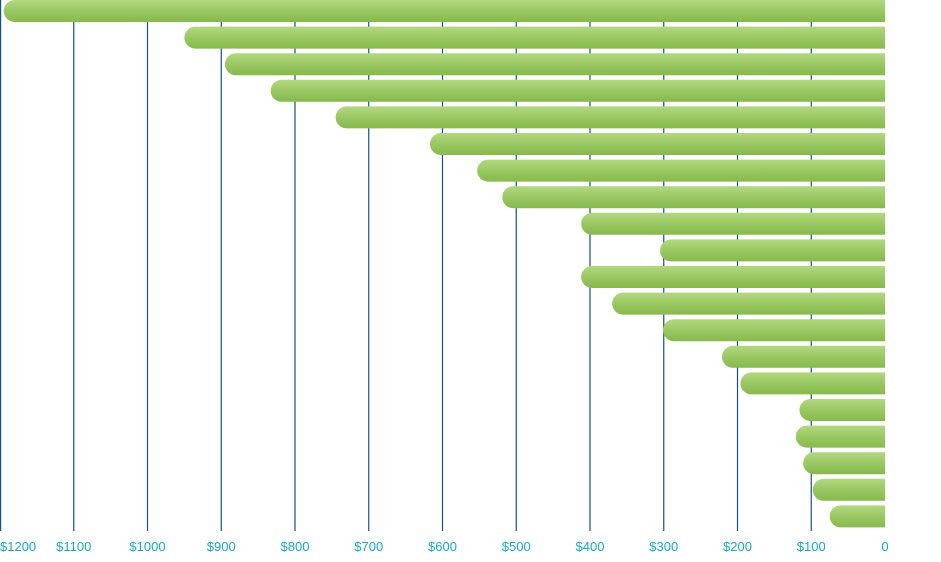 The image size is (941, 562). Describe the element at coordinates (663, 546) in the screenshot. I see `x-tick-label: $300` at that location.